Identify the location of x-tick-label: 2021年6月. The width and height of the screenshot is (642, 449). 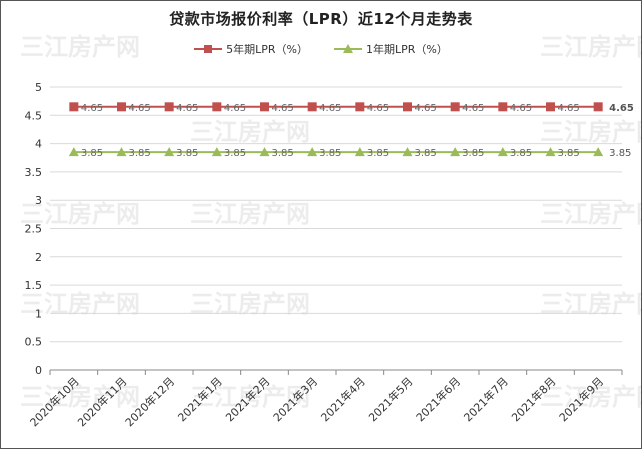
(438, 399).